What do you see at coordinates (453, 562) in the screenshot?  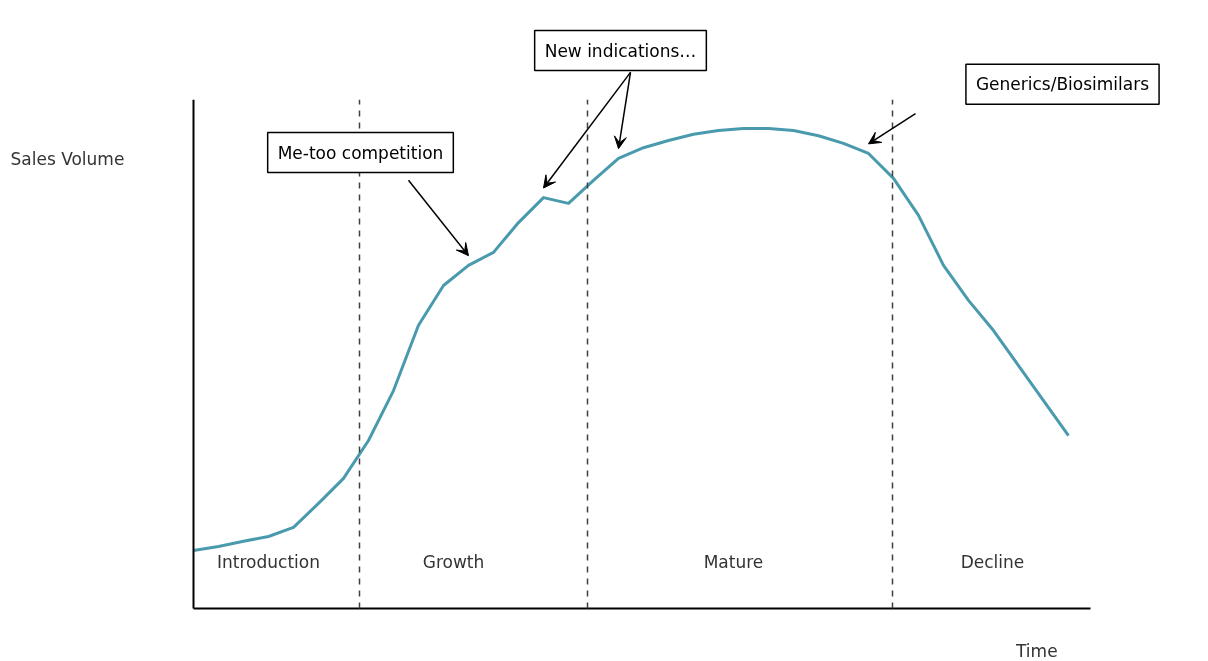 I see `annotation: Growth` at bounding box center [453, 562].